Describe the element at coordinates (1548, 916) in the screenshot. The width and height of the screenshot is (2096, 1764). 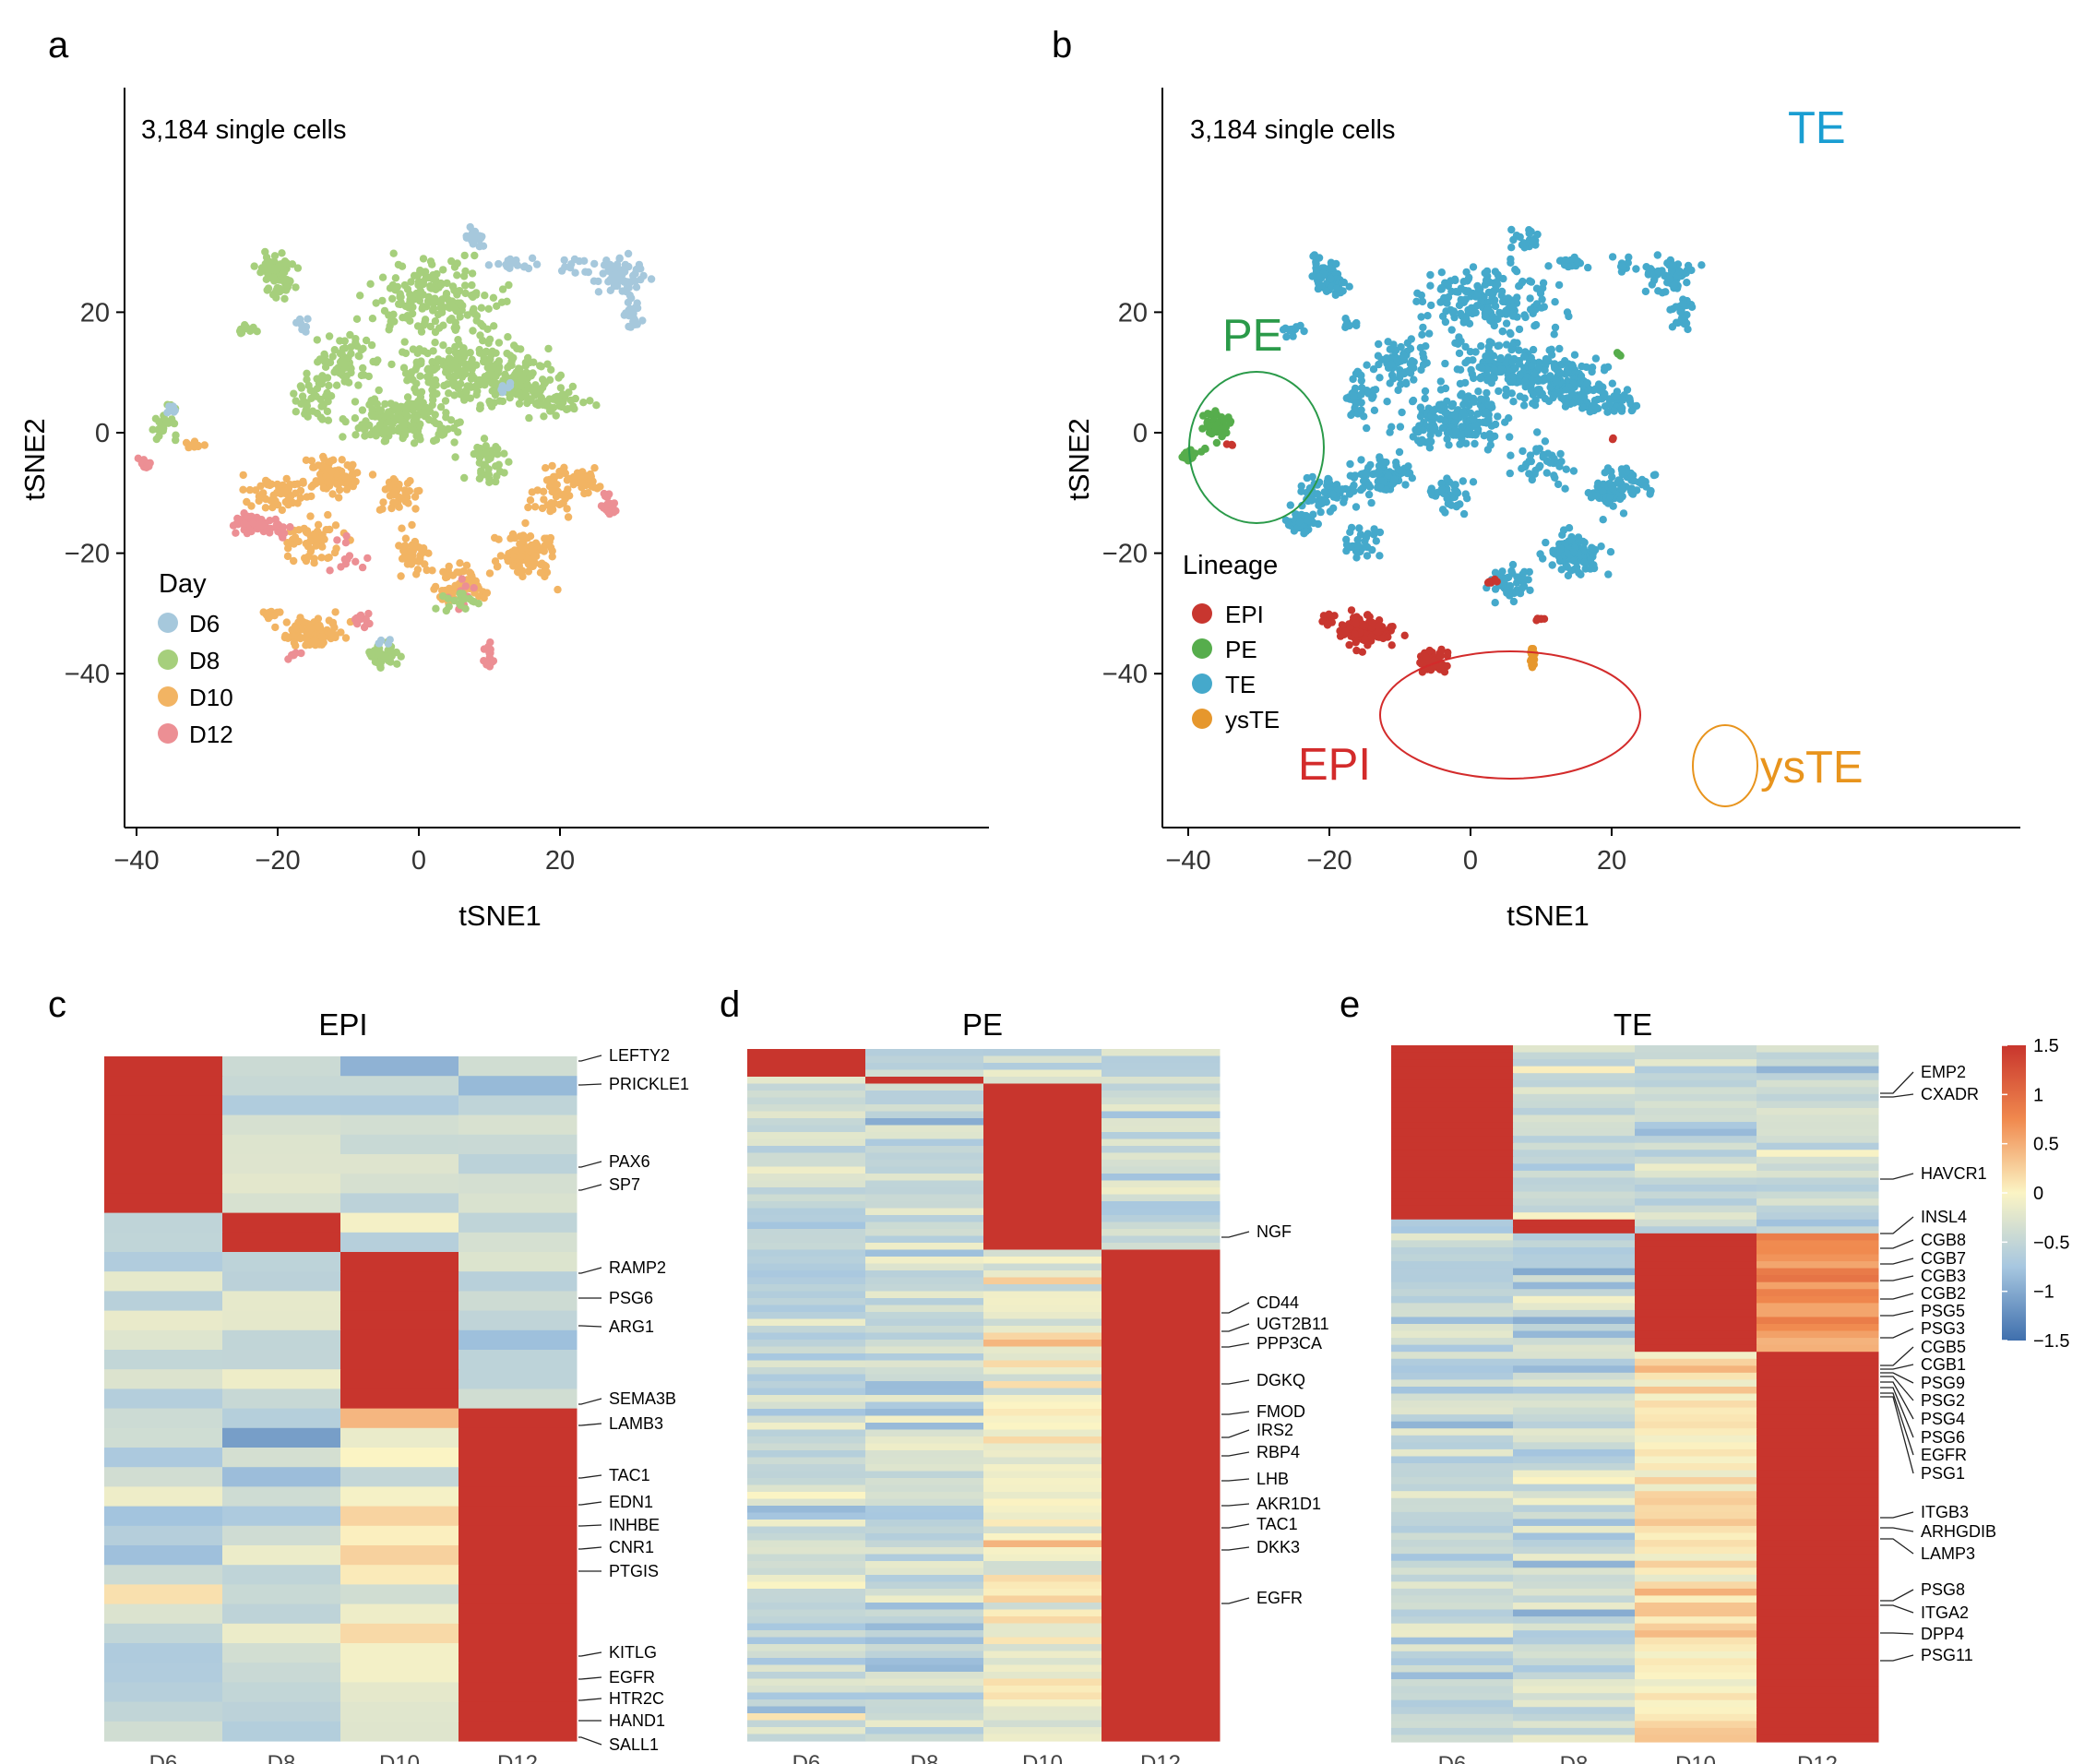
I see `x-axis-label-b: tSNE1` at that location.